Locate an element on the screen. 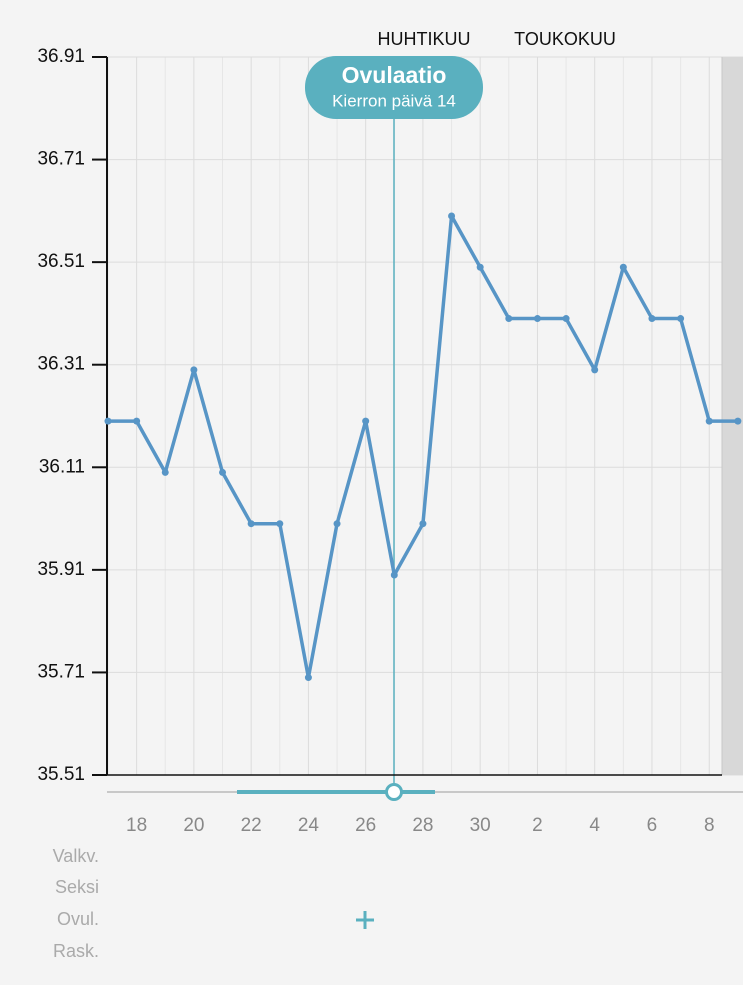 The height and width of the screenshot is (985, 743). callout-title: Ovulaatio is located at coordinates (394, 75).